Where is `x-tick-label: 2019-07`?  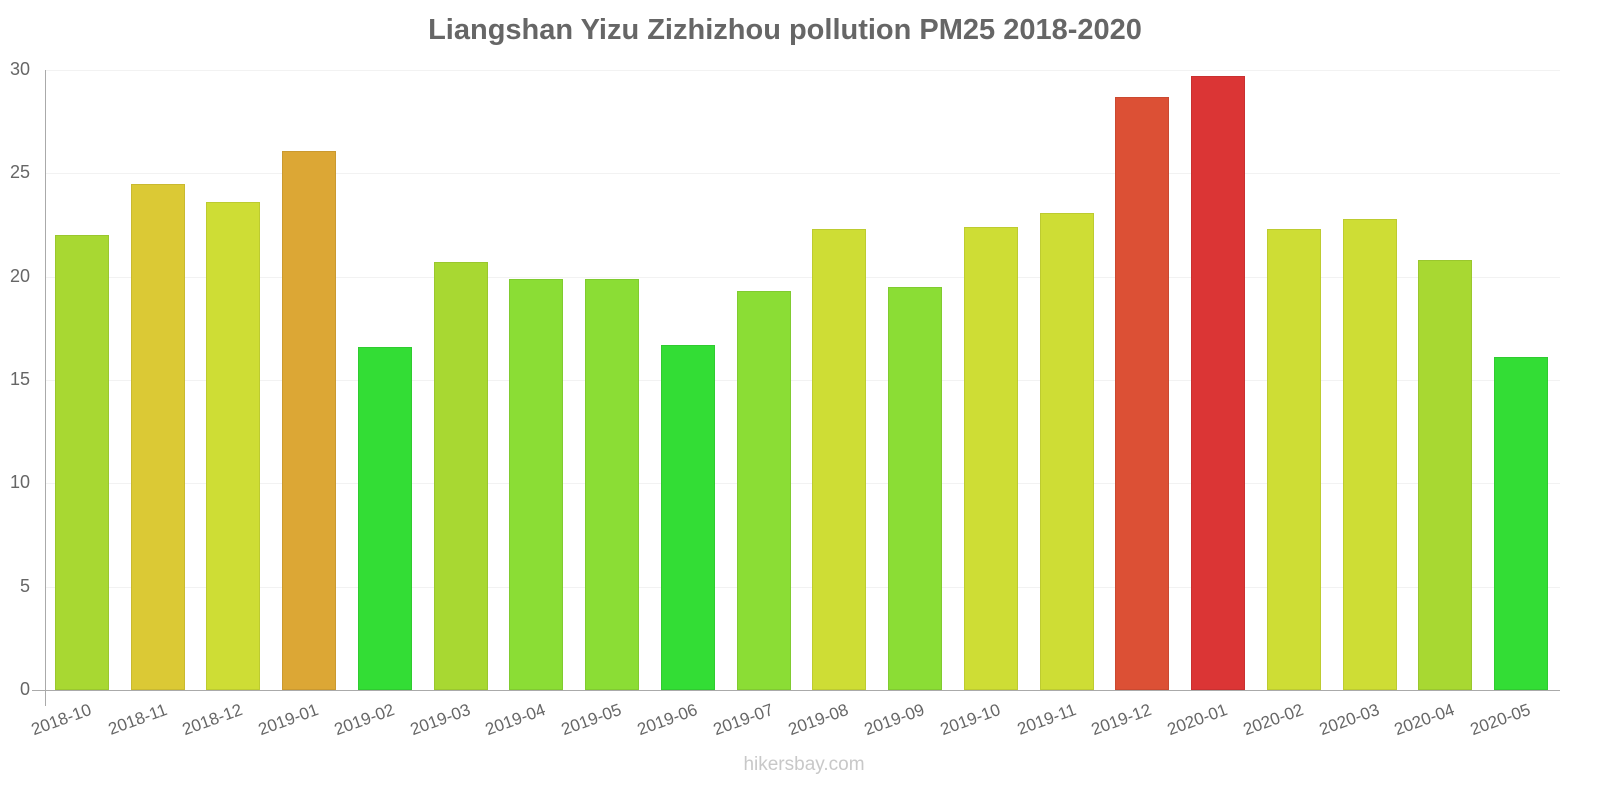 x-tick-label: 2019-07 is located at coordinates (743, 720).